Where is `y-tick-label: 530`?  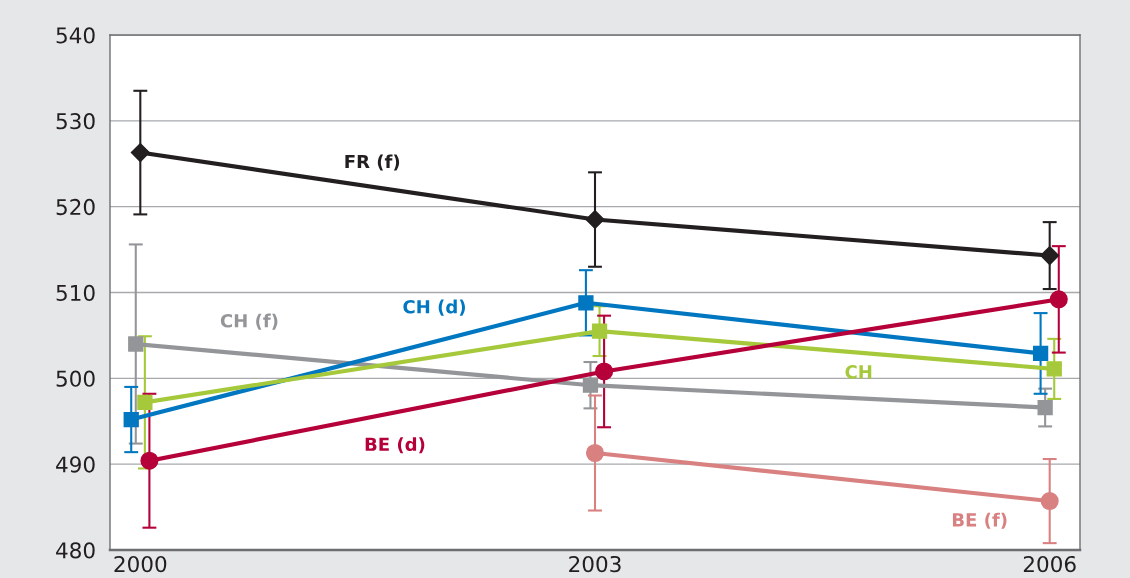
y-tick-label: 530 is located at coordinates (75, 121).